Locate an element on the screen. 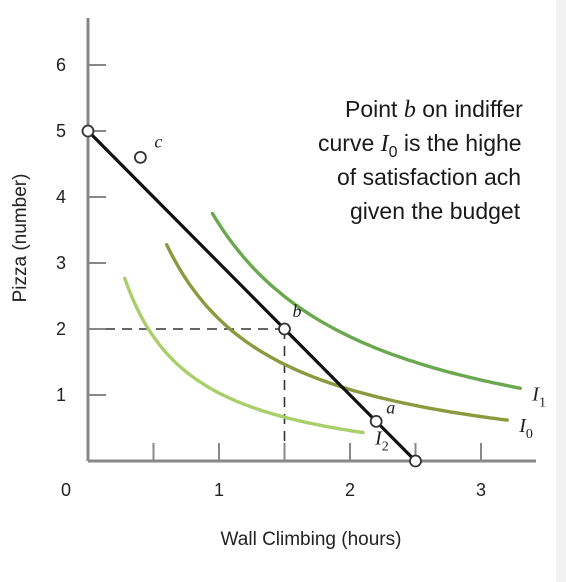  y-tick-label-5: 5 is located at coordinates (61, 131).